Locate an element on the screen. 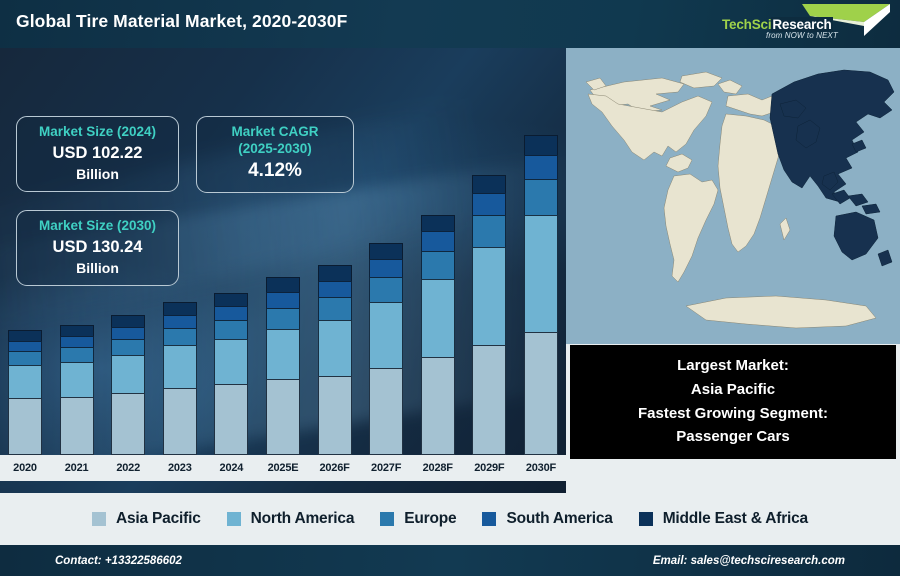 The image size is (900, 576). bar-2023 is located at coordinates (179, 251).